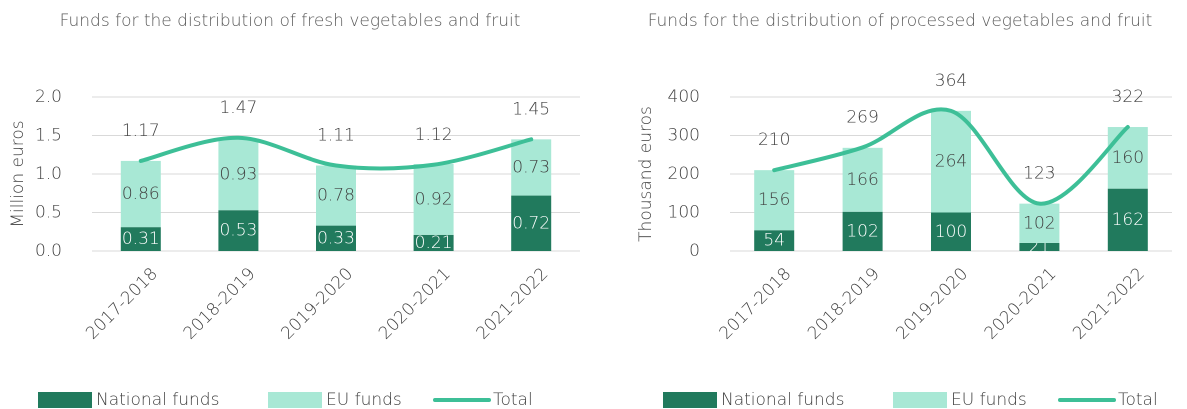 The height and width of the screenshot is (409, 1187). Describe the element at coordinates (434, 135) in the screenshot. I see `total-label: 1.12` at that location.